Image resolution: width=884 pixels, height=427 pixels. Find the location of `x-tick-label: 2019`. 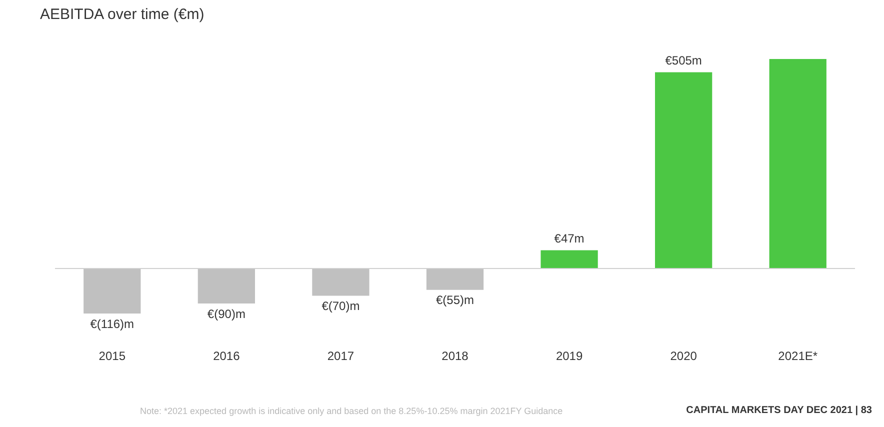

x-tick-label: 2019 is located at coordinates (569, 356).